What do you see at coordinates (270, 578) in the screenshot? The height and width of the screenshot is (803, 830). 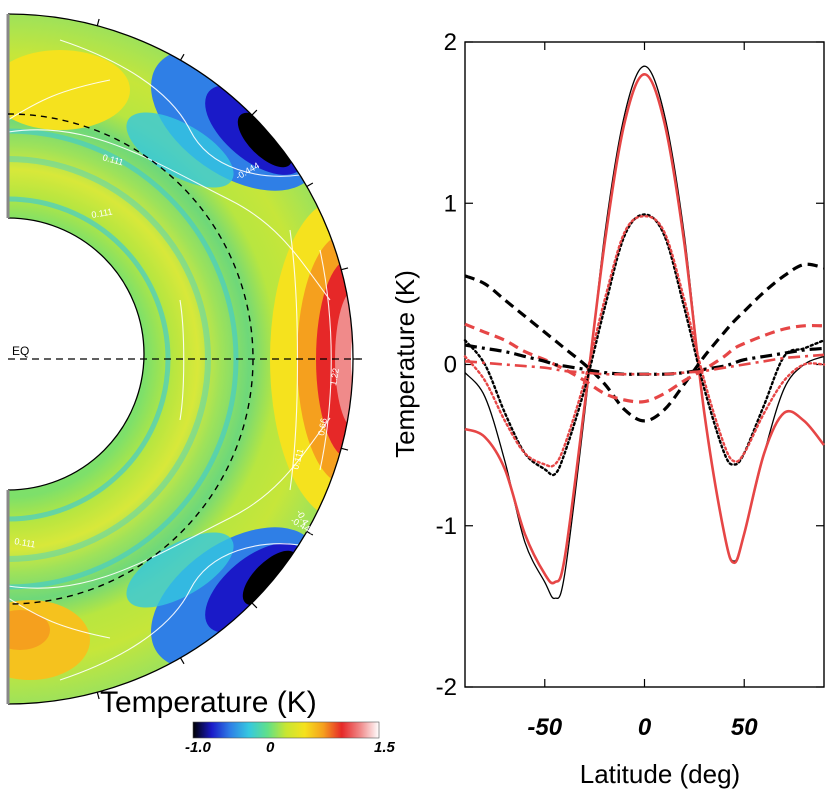 I see `black-core-south` at bounding box center [270, 578].